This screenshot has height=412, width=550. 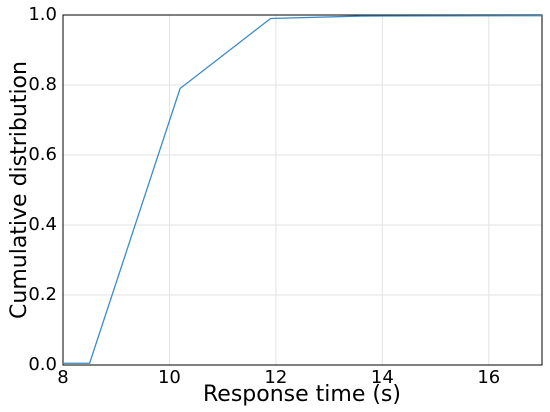 I want to click on y-tick-label: 0.6, so click(x=42, y=154).